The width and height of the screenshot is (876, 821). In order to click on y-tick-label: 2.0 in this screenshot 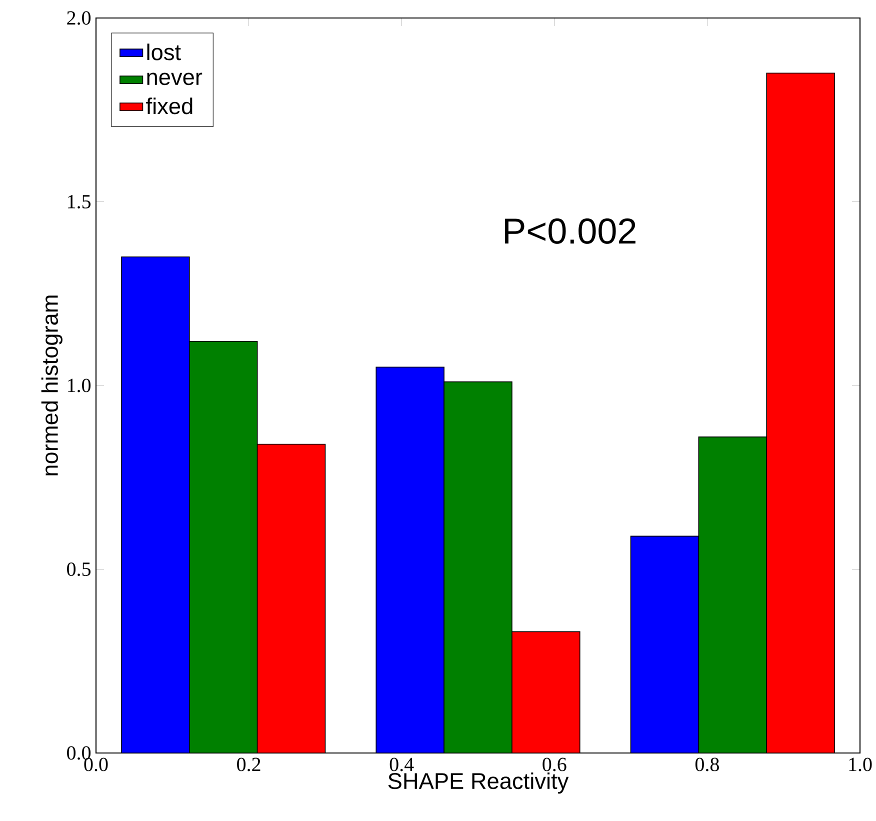, I will do `click(79, 18)`.